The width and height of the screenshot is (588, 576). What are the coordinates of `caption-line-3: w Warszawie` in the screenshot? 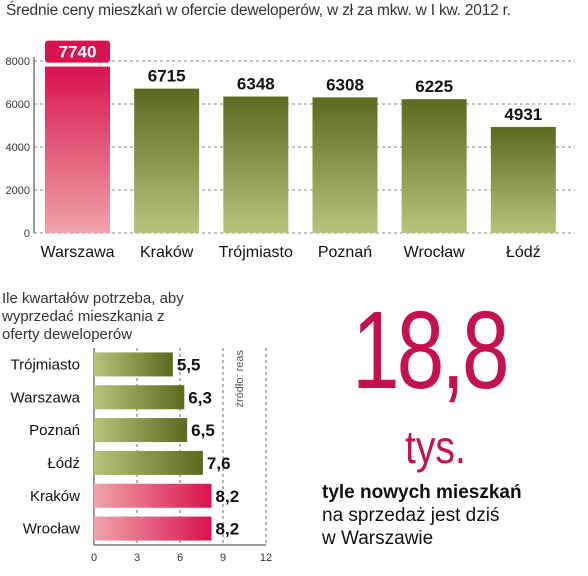 It's located at (378, 538).